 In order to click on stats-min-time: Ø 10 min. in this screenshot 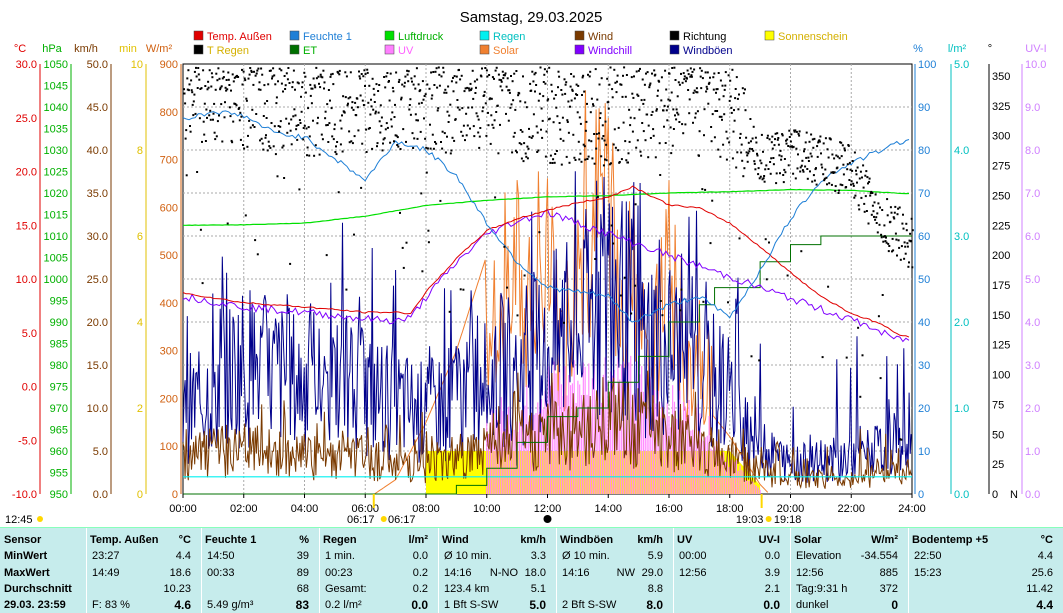, I will do `click(586, 556)`.